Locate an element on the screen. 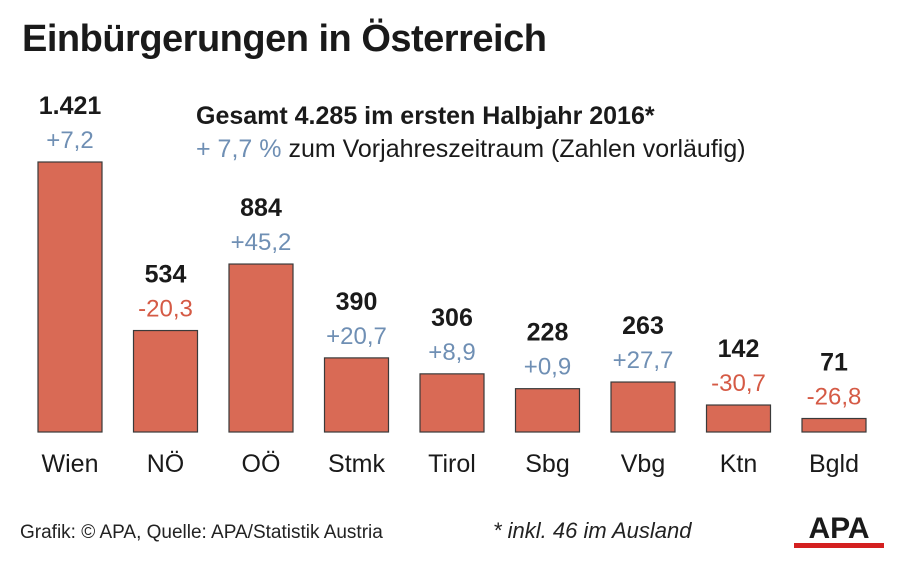  category-label: Wien is located at coordinates (70, 464).